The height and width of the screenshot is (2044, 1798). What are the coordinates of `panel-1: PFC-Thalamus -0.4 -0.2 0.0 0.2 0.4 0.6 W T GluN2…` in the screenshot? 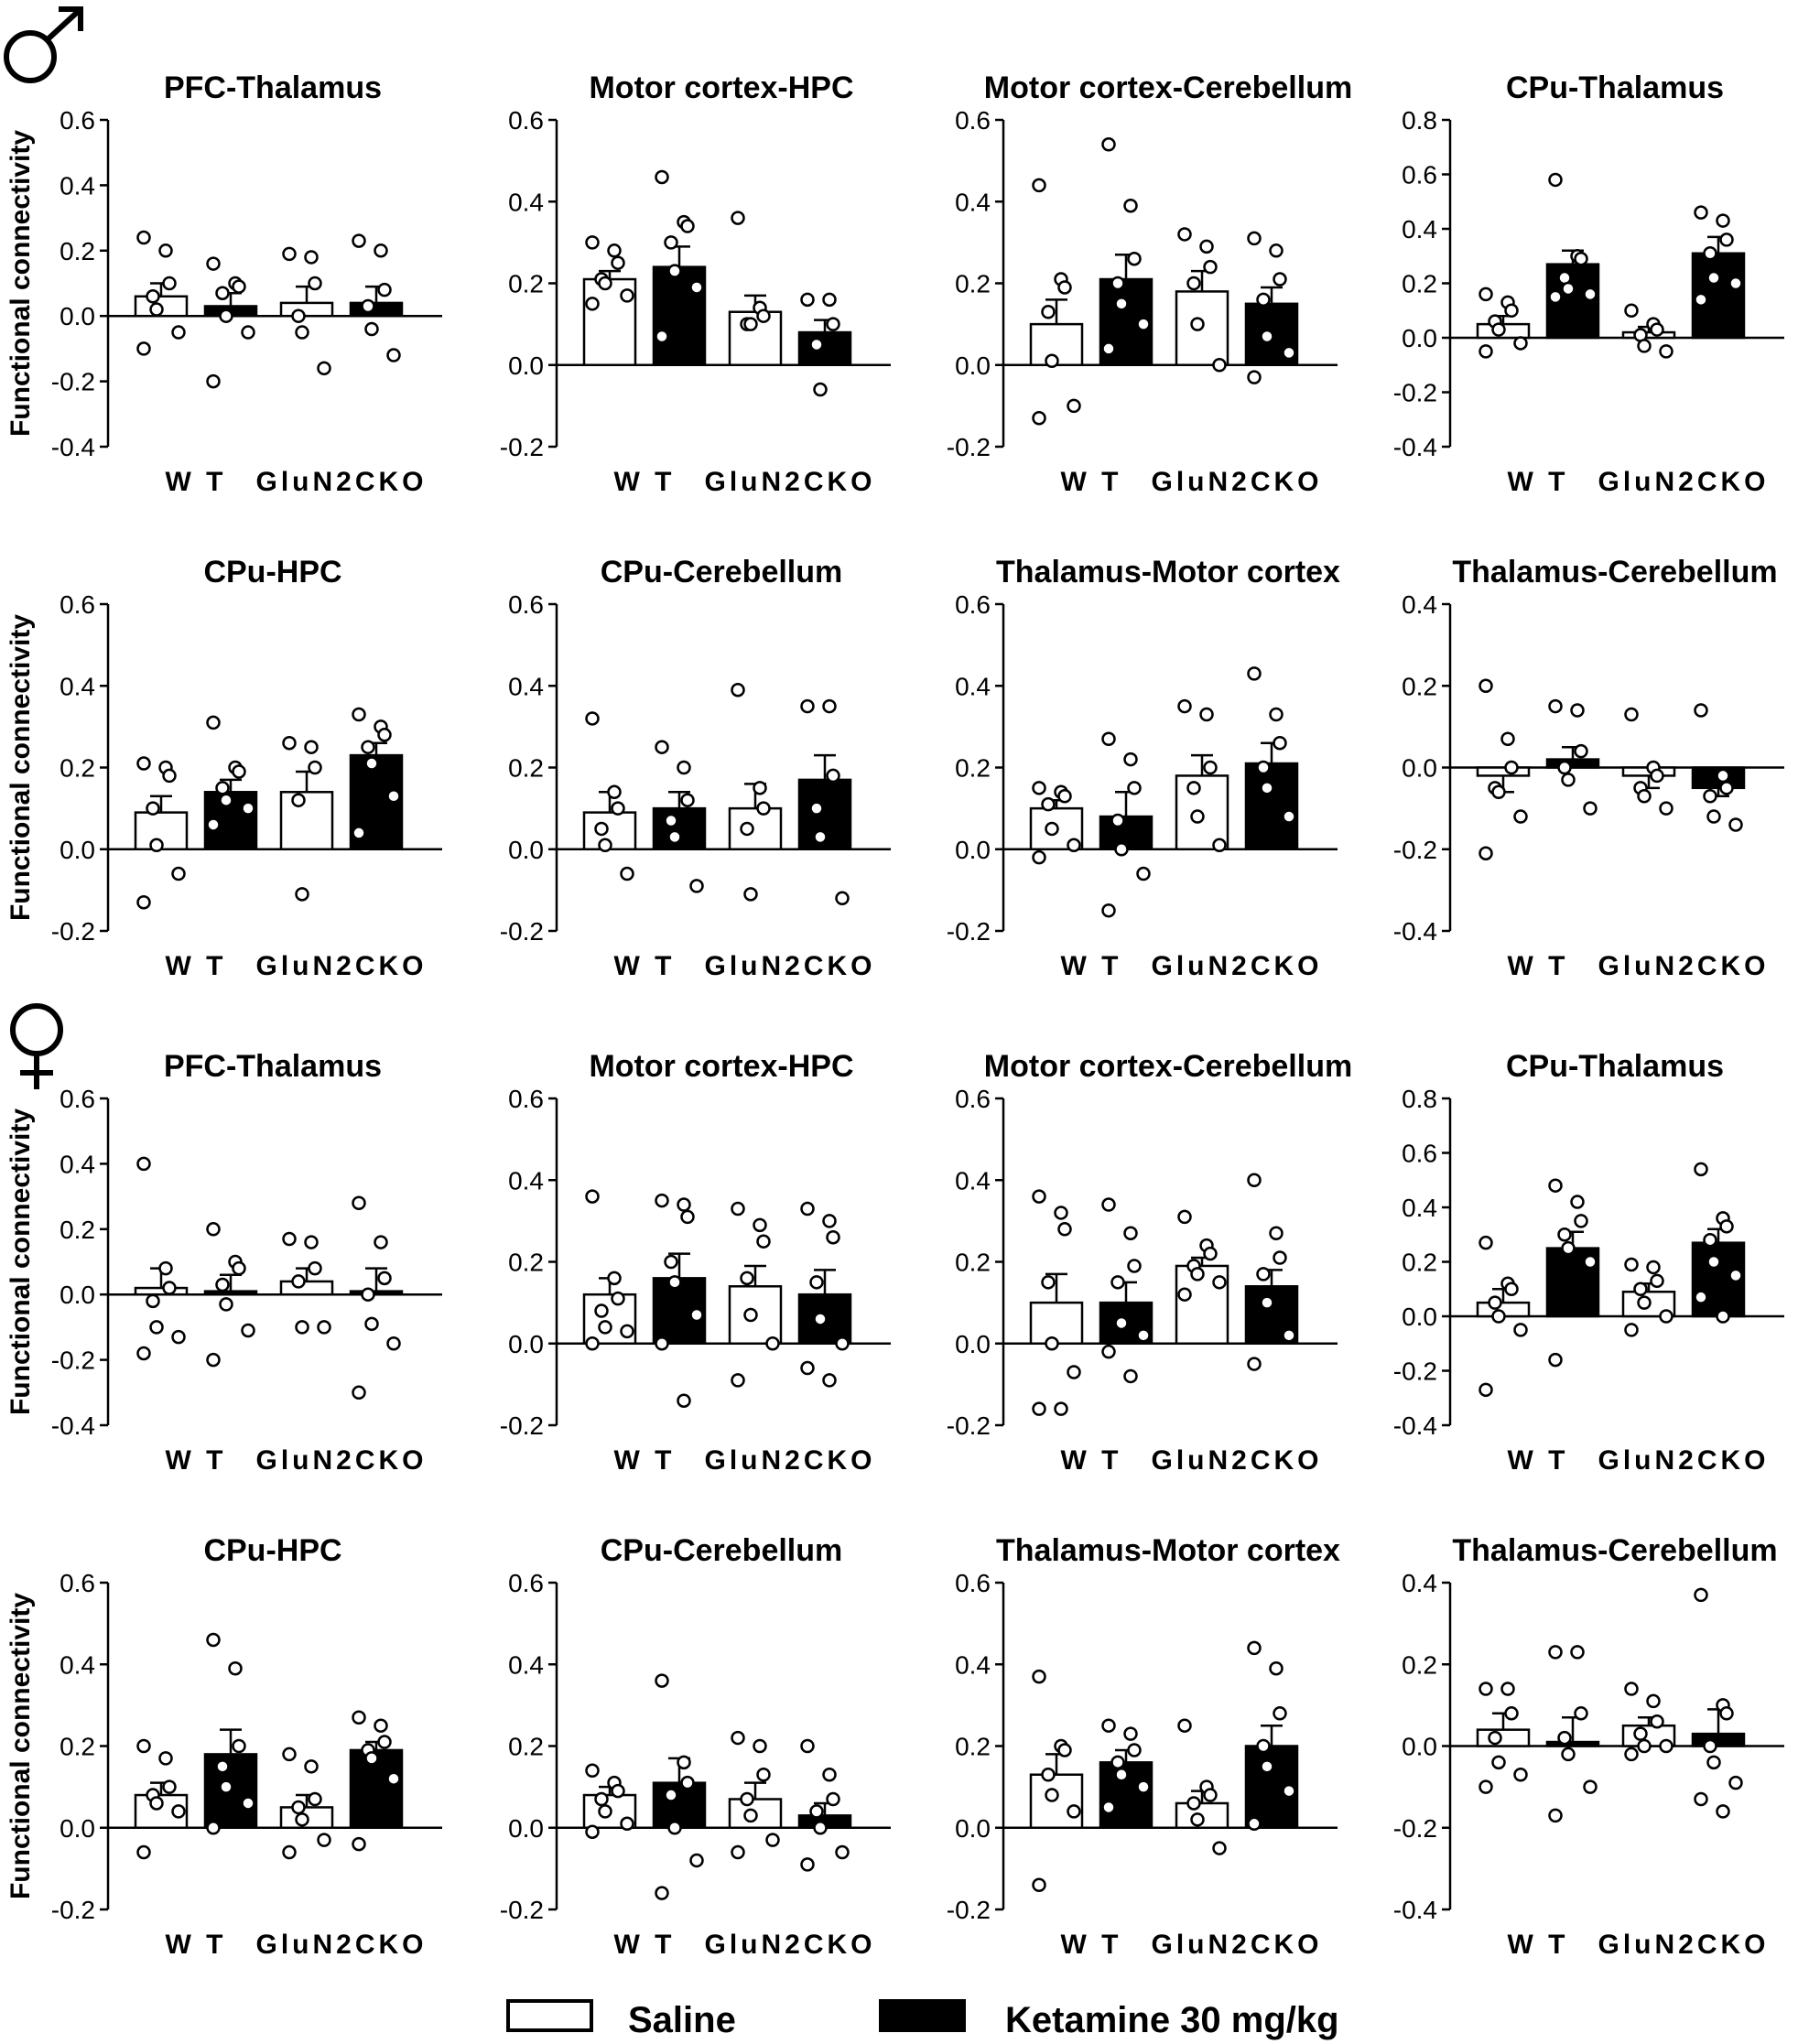 It's located at (223, 283).